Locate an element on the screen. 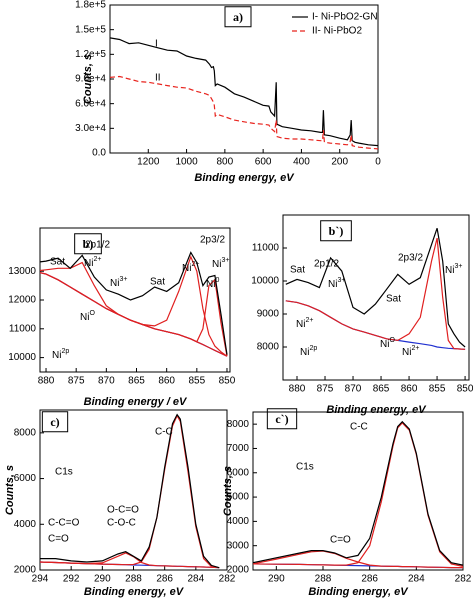  x-tick-label: 1200 is located at coordinates (148, 162).